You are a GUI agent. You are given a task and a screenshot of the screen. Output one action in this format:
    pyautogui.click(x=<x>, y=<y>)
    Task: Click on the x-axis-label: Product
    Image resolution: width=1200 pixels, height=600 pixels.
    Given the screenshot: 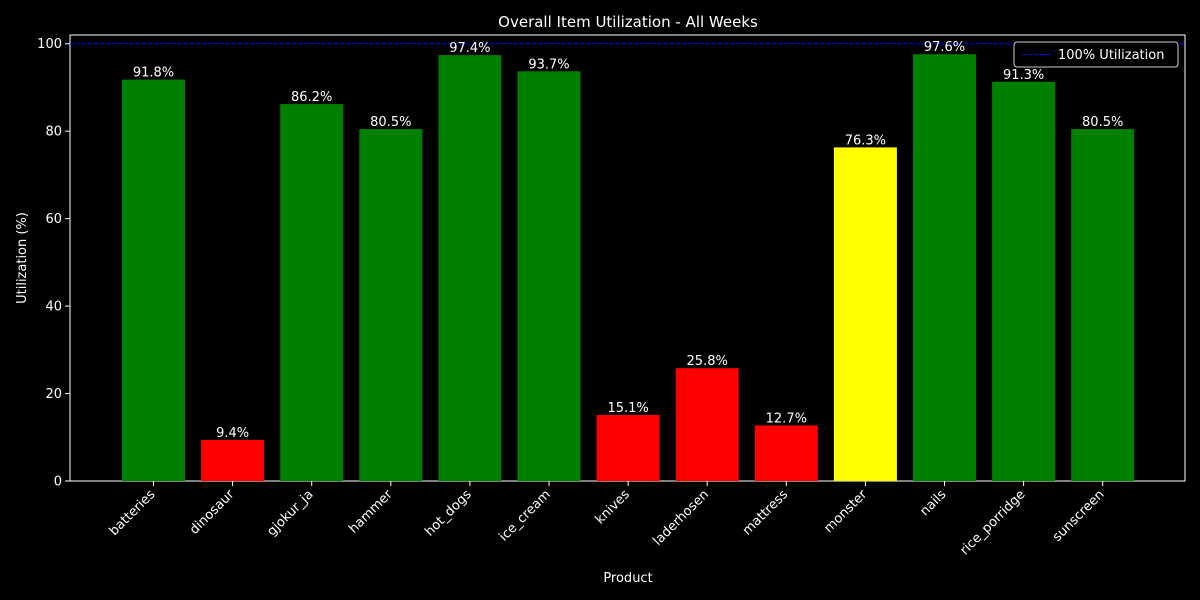 What is the action you would take?
    pyautogui.click(x=627, y=578)
    